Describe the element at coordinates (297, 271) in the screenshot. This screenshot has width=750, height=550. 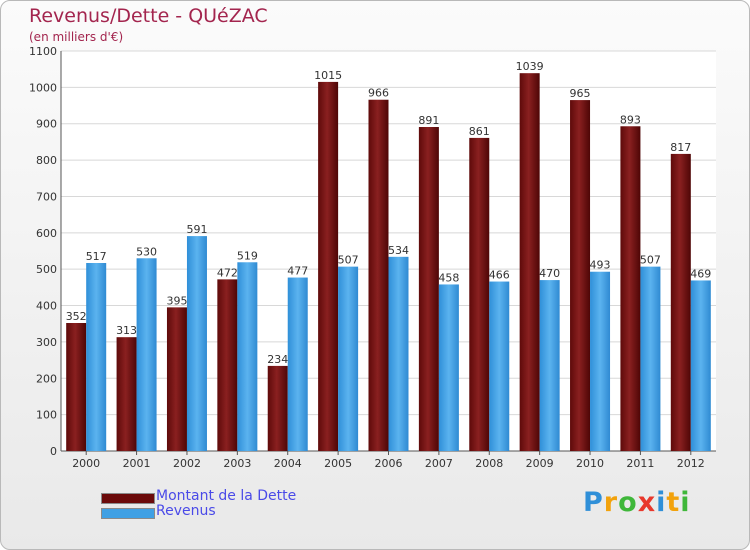
I see `data-label-revenue: 477` at that location.